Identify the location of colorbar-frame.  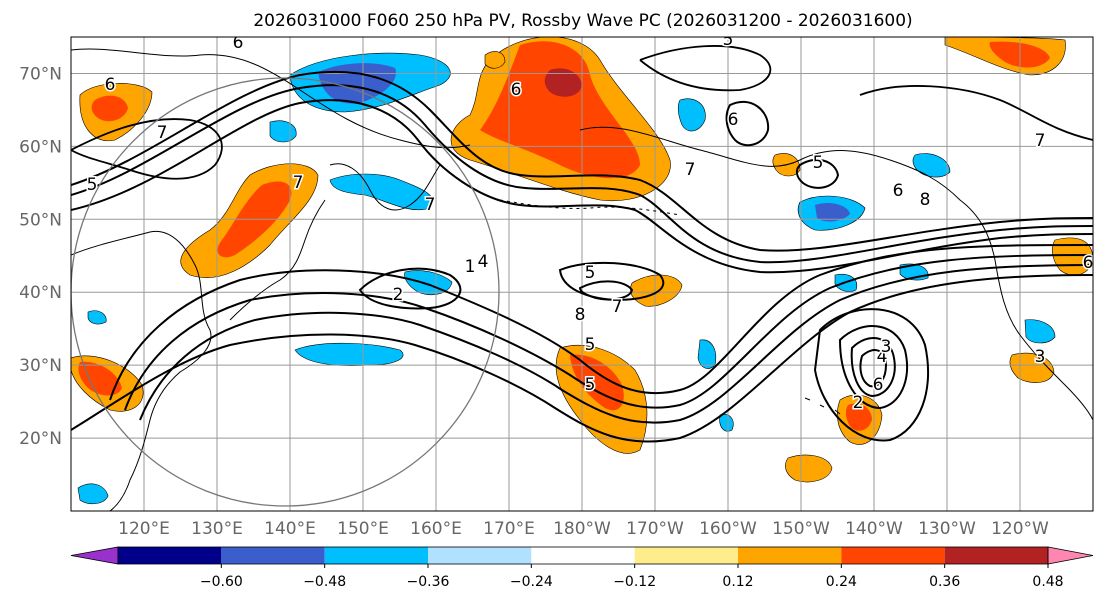
(583, 555).